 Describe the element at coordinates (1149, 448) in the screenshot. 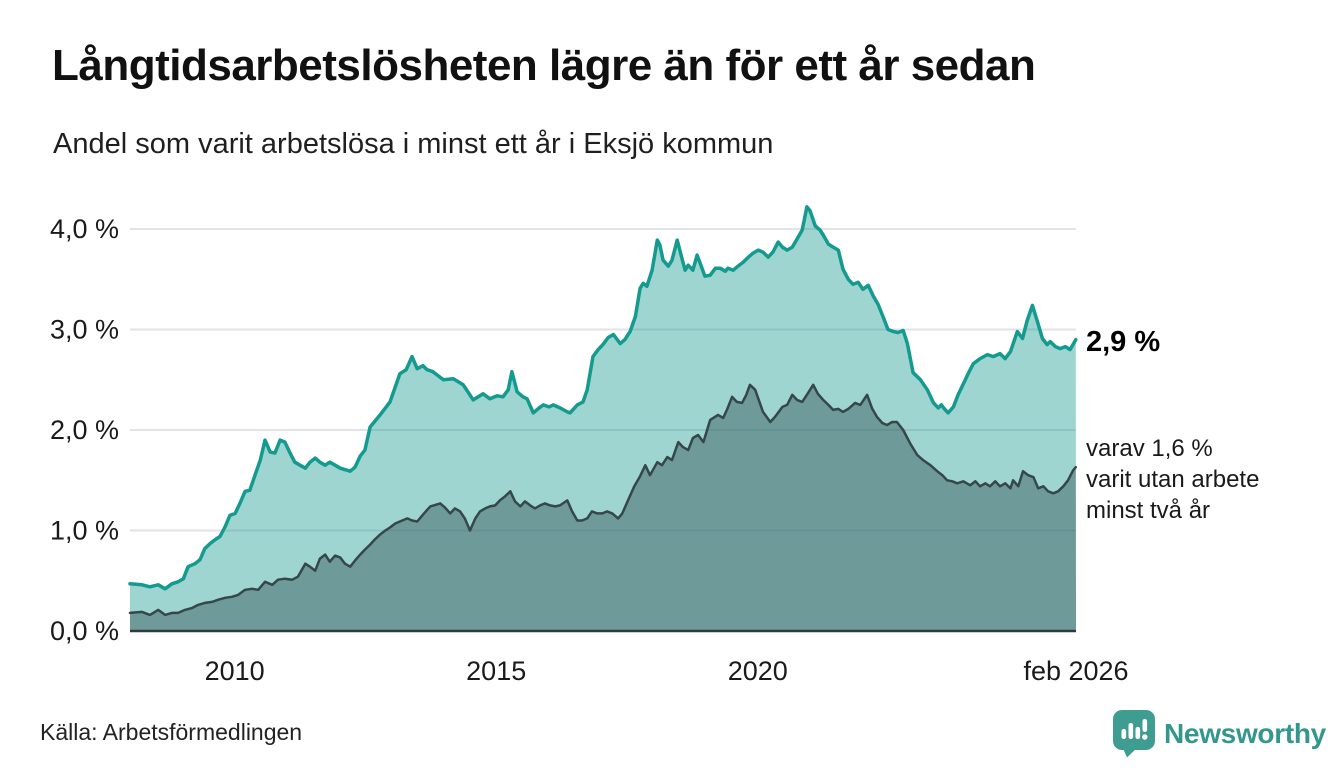

I see `subset-annotation-line: varav 1,6 %` at that location.